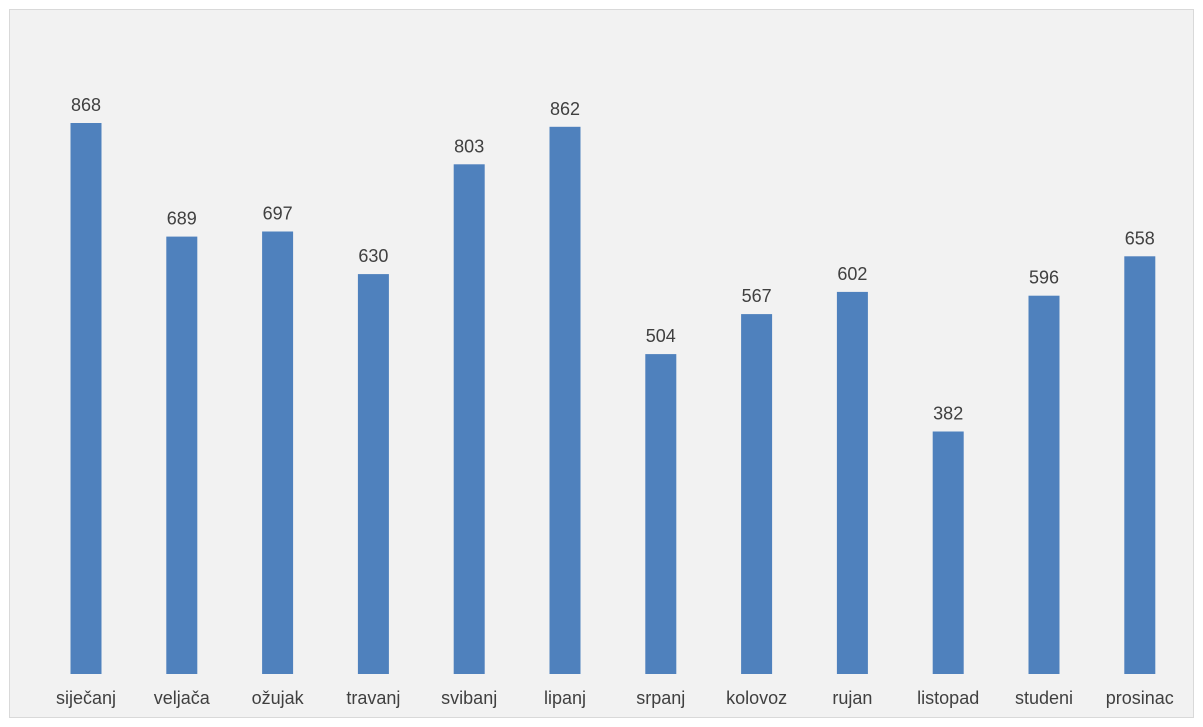 The width and height of the screenshot is (1203, 727). Describe the element at coordinates (182, 698) in the screenshot. I see `category-label-1: veljača` at that location.